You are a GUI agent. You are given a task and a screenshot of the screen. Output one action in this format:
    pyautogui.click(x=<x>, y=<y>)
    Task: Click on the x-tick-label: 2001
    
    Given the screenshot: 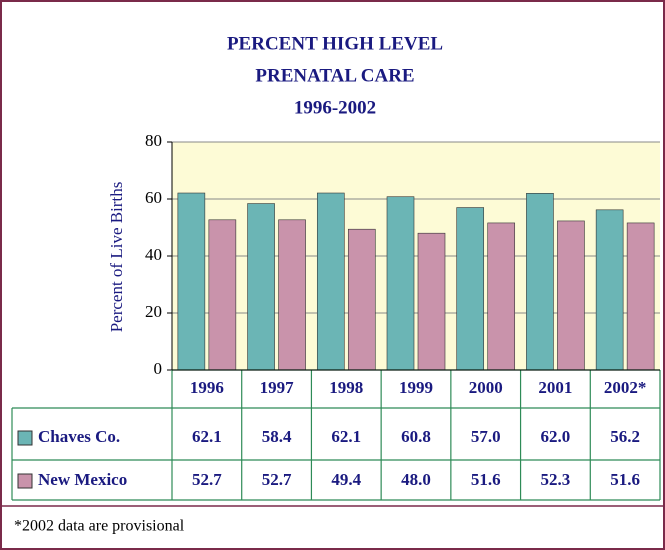 What is the action you would take?
    pyautogui.click(x=555, y=387)
    